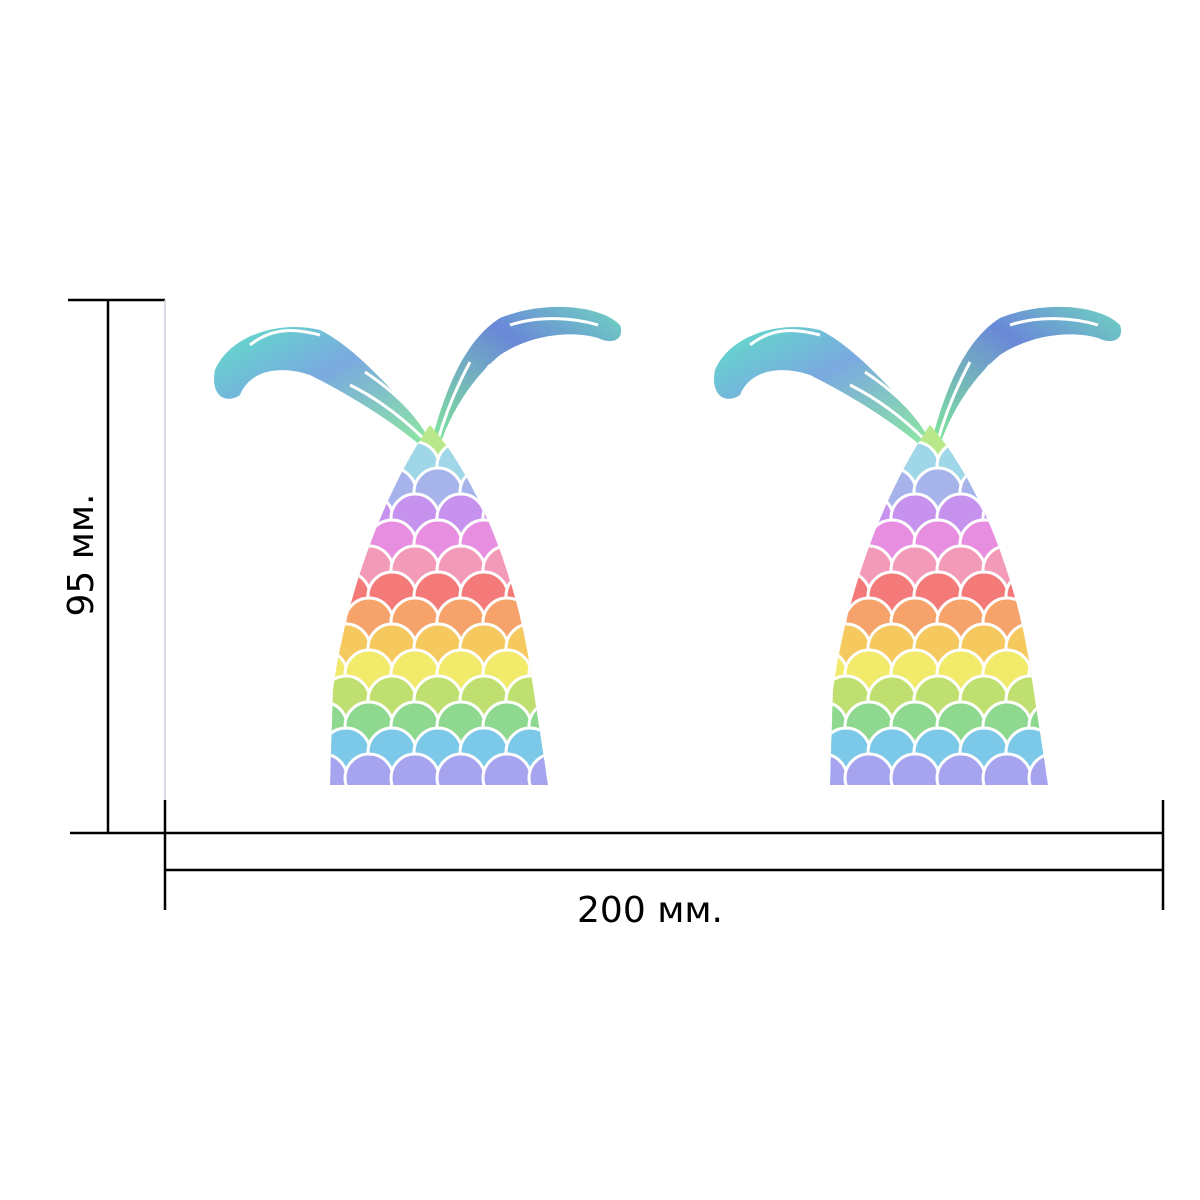 The image size is (1200, 1200). I want to click on mermaid-tail-right, so click(917, 554).